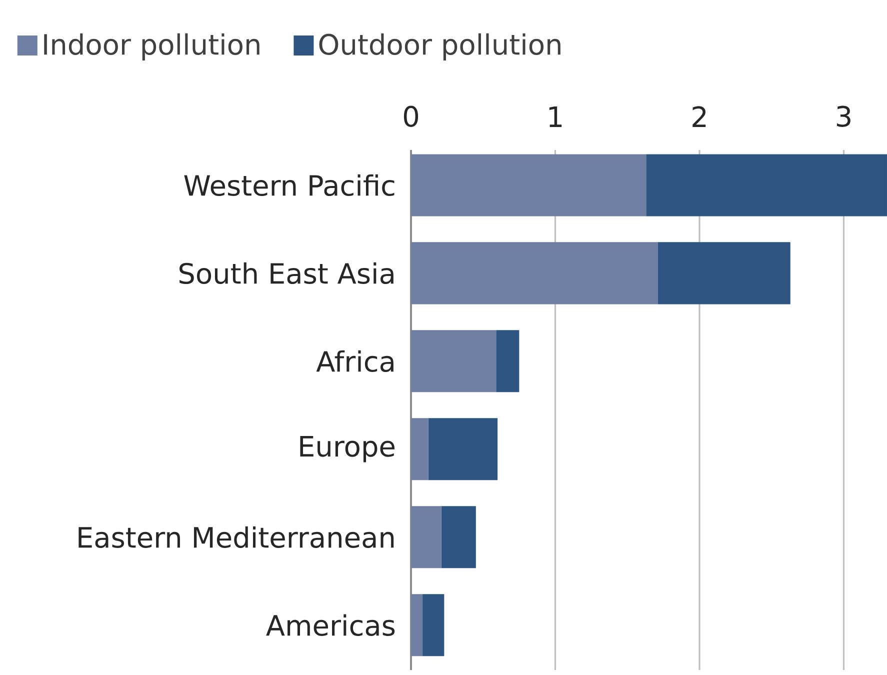 The width and height of the screenshot is (887, 675). I want to click on y-tick-label: Eastern Mediterranean, so click(236, 537).